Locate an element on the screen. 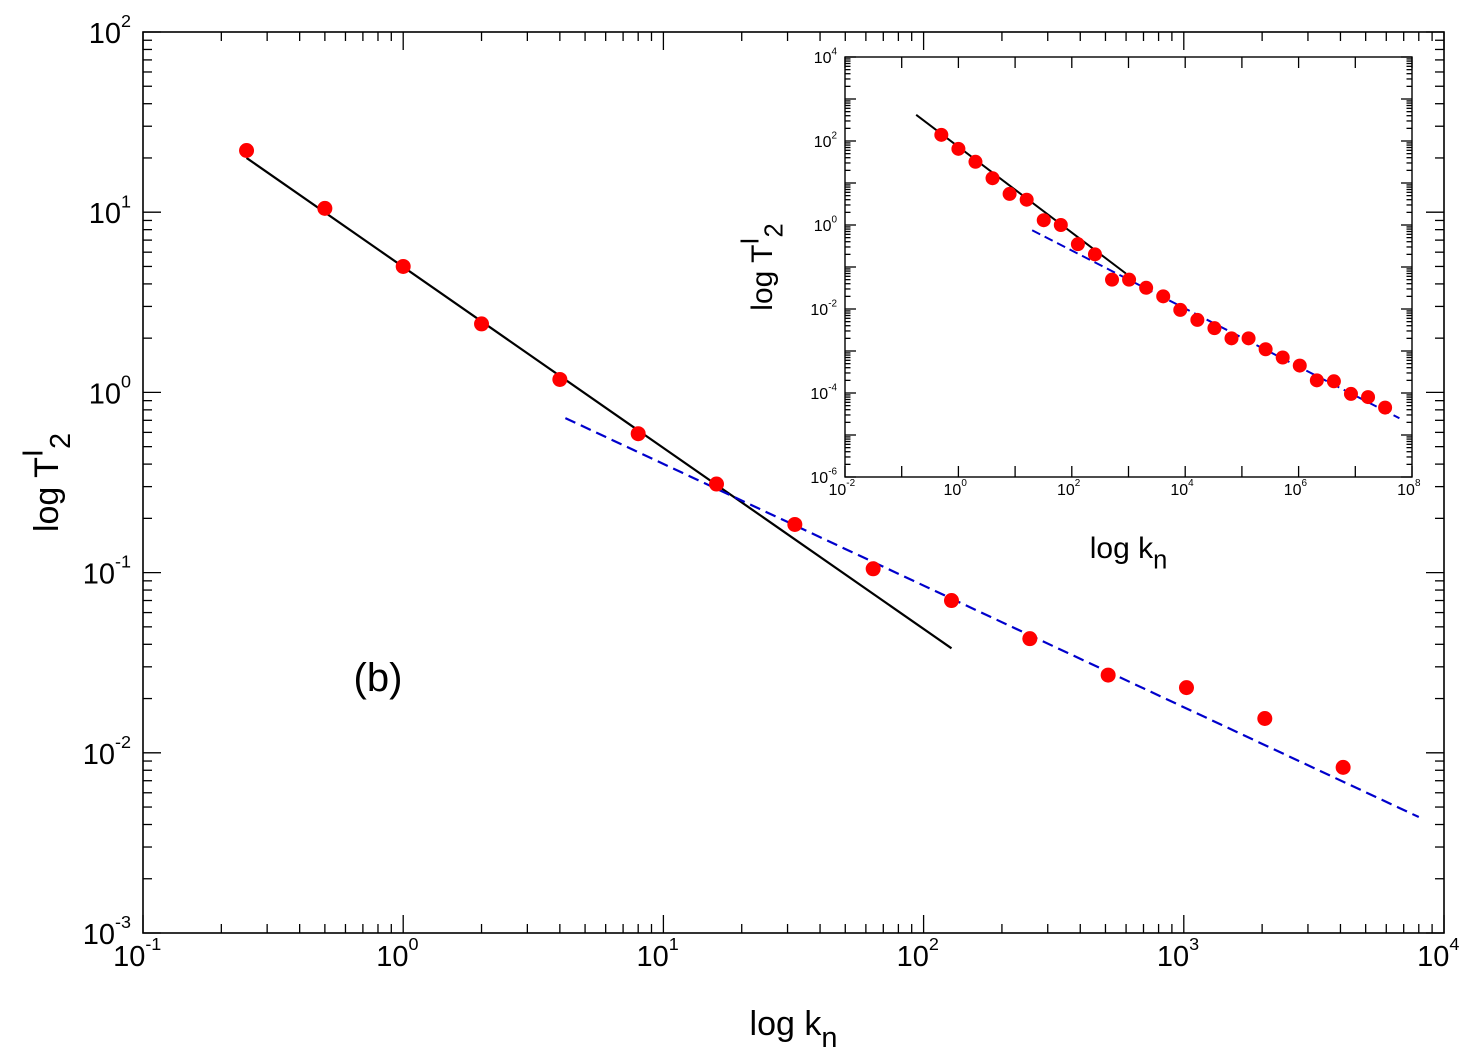 The height and width of the screenshot is (1055, 1475). y-tick-label: 10⁻³ is located at coordinates (107, 931).